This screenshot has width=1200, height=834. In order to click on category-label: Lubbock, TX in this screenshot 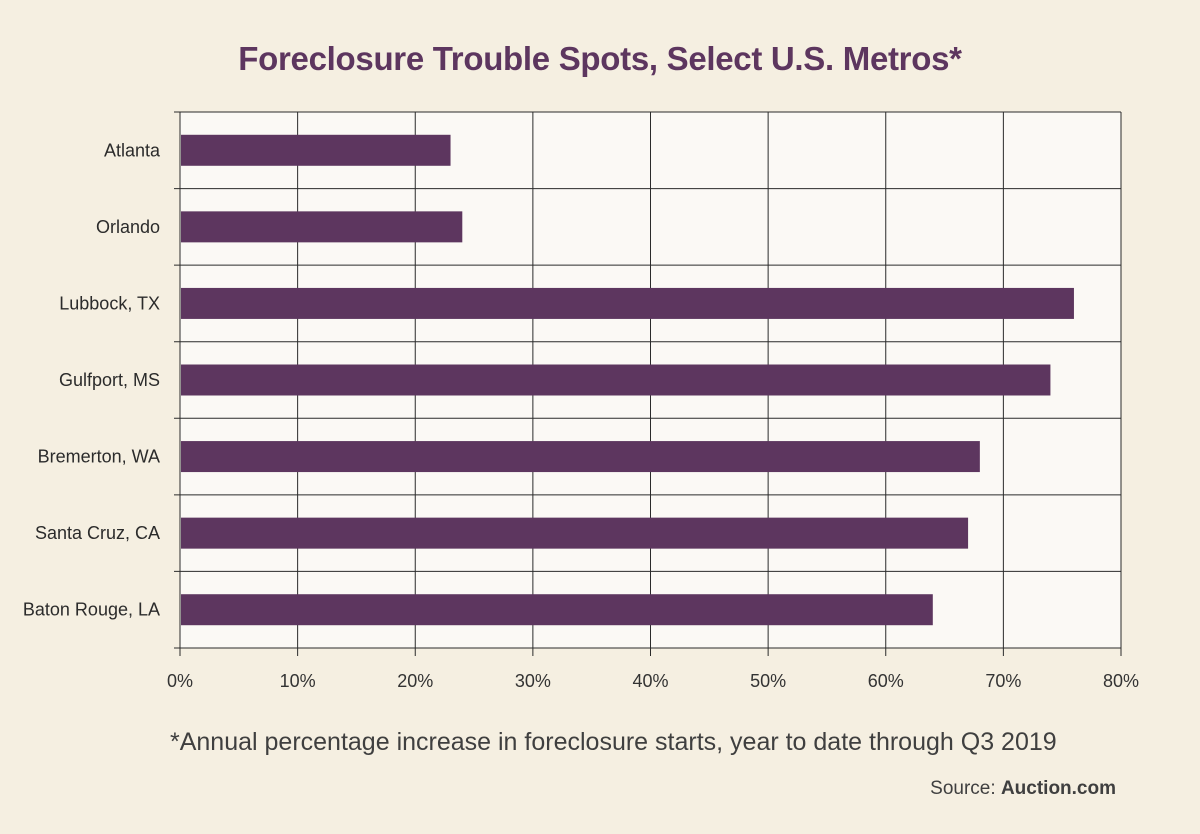, I will do `click(109, 303)`.